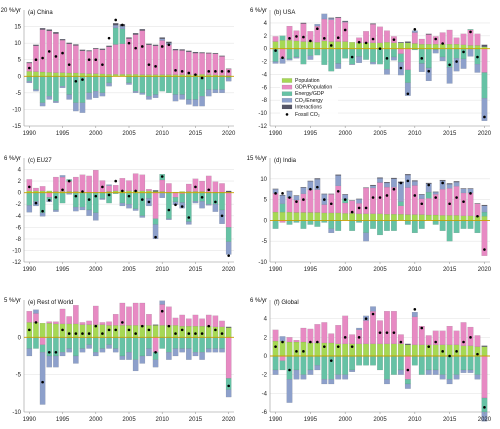  Describe the element at coordinates (96, 134) in the screenshot. I see `x-tick-label: 2000` at that location.